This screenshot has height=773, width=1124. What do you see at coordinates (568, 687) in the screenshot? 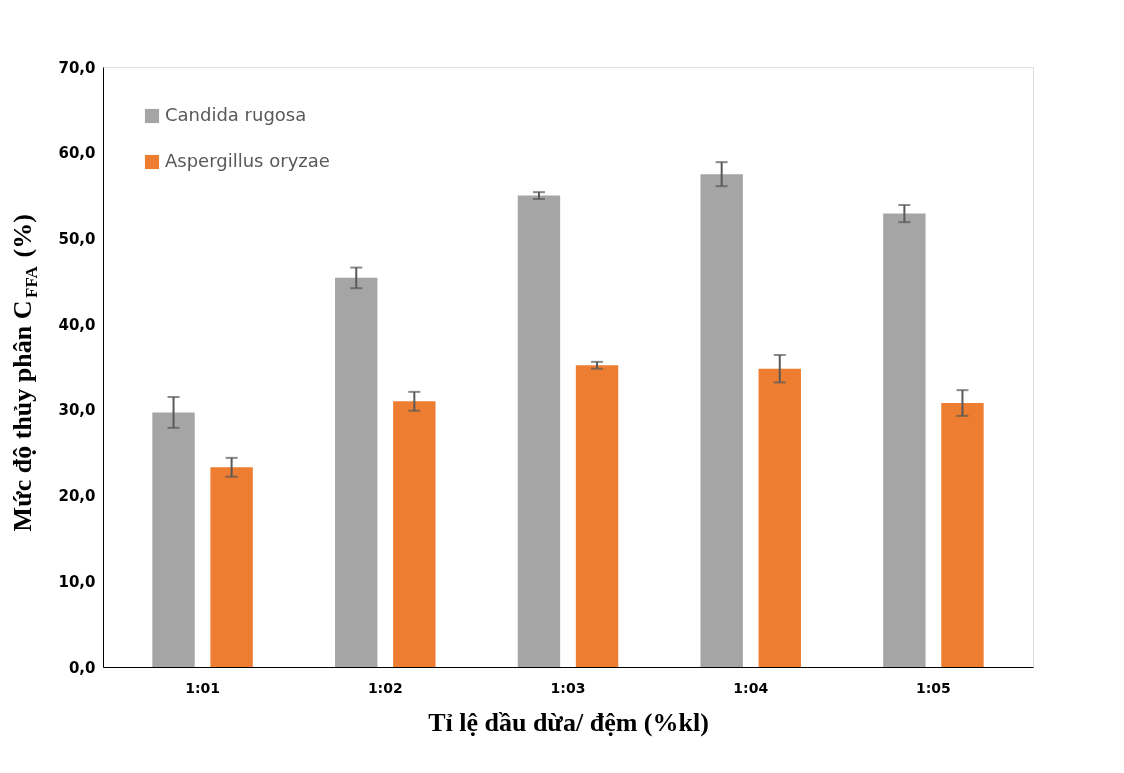
I see `x-tick-label: 1:03` at bounding box center [568, 687].